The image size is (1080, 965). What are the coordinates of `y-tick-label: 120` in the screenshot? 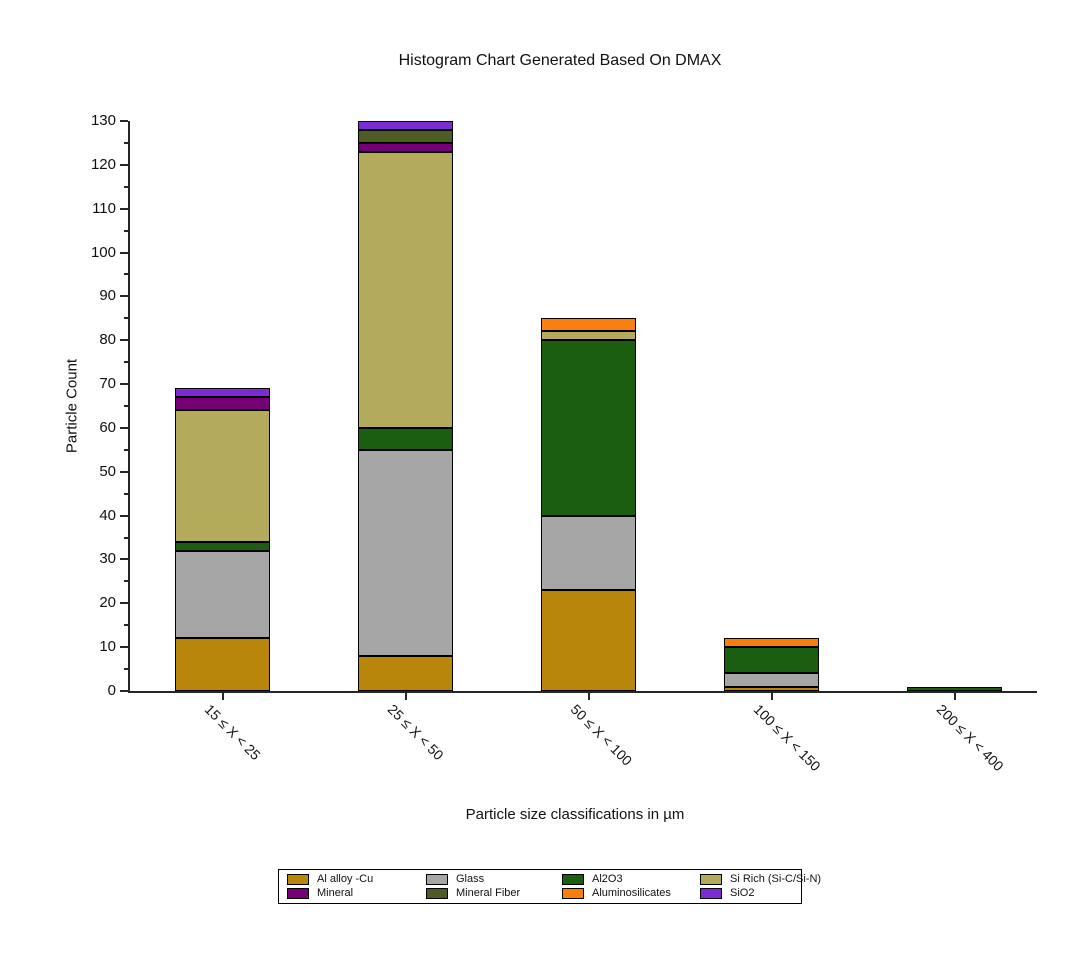 It's located at (103, 164).